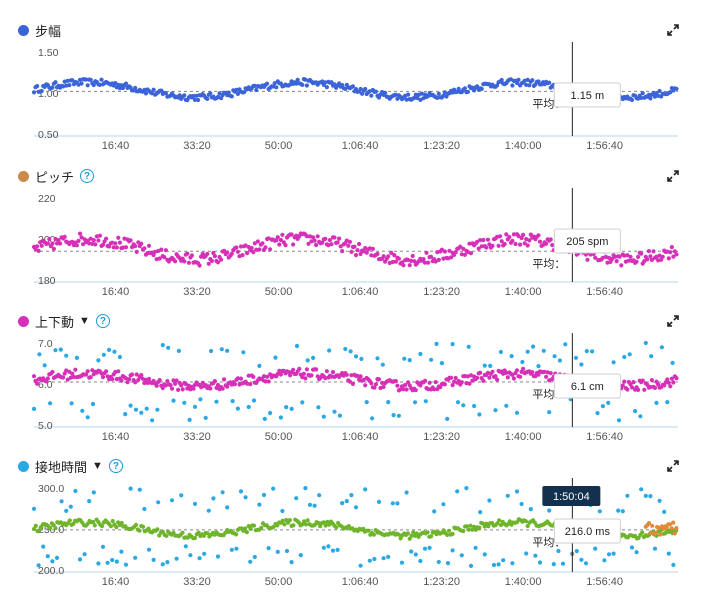  What do you see at coordinates (64, 321) in the screenshot?
I see `panel-header: 上下動 ▼ ?` at bounding box center [64, 321].